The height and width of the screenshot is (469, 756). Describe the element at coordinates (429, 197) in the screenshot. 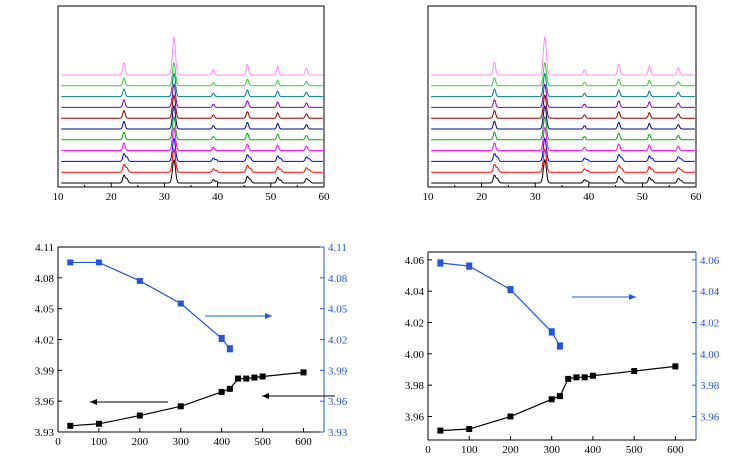

I see `x-tick-label: 10` at that location.